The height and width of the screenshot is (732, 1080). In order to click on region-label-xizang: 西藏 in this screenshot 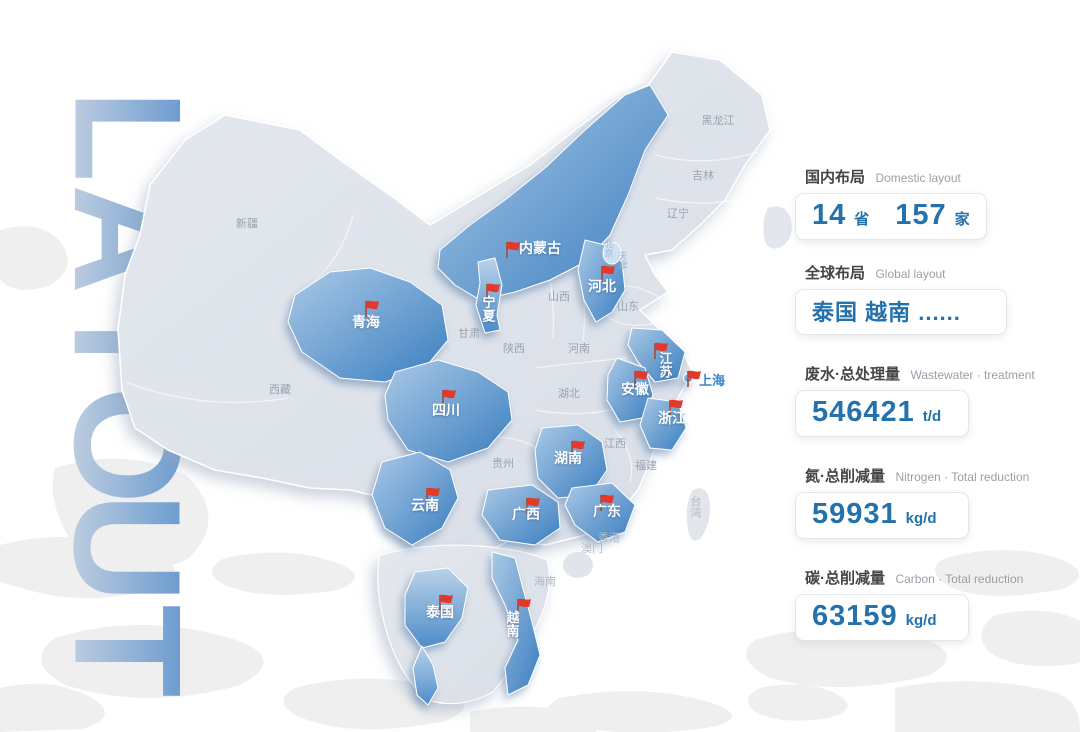, I will do `click(280, 389)`.